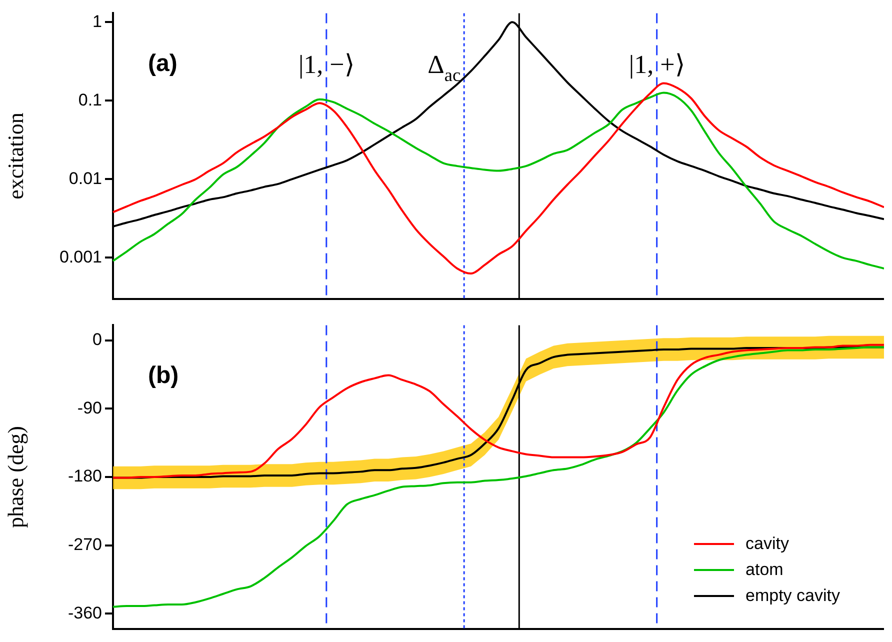 The height and width of the screenshot is (642, 892). What do you see at coordinates (326, 65) in the screenshot?
I see `annotation: |1, −⟩` at bounding box center [326, 65].